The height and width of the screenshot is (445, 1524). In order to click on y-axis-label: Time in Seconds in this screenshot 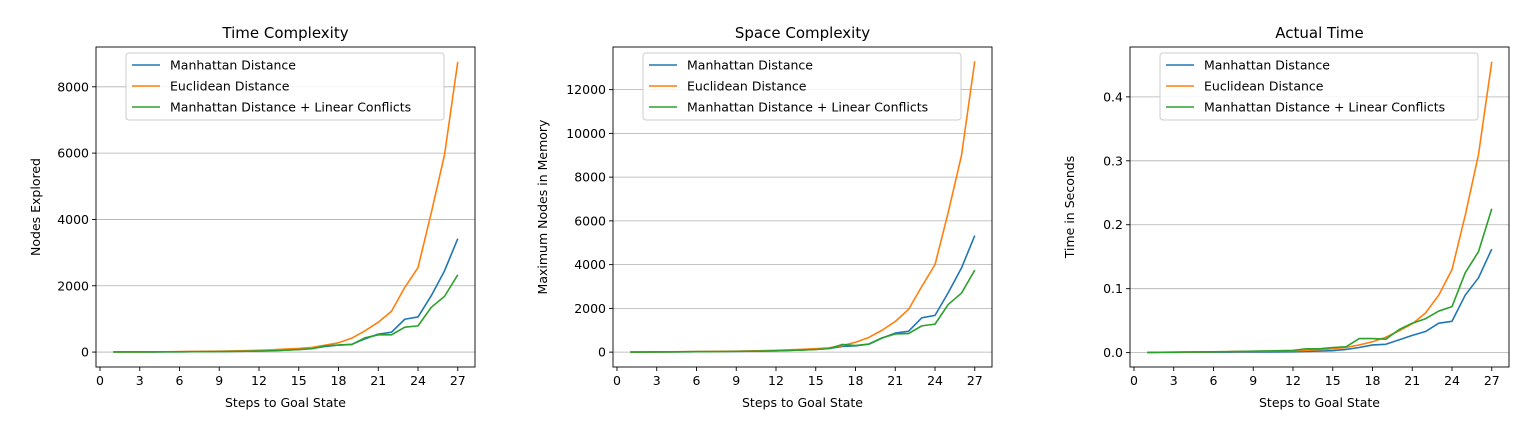, I will do `click(1069, 207)`.